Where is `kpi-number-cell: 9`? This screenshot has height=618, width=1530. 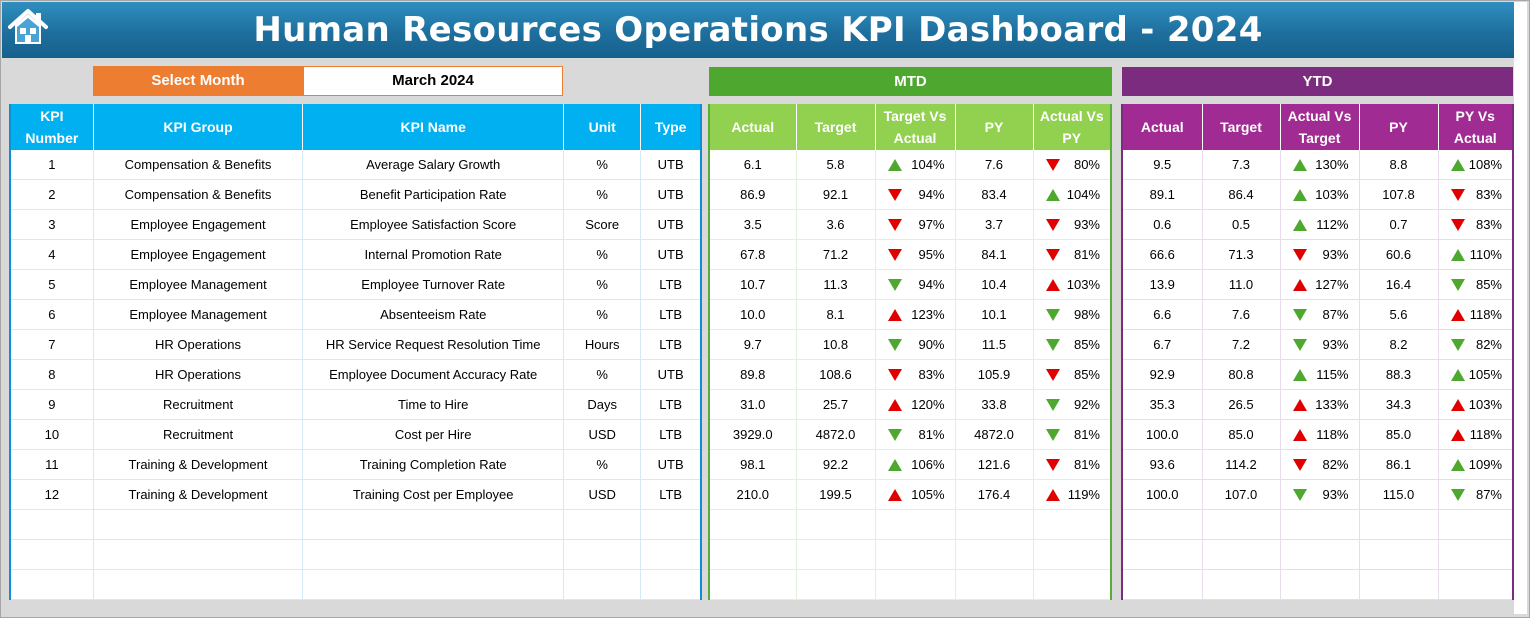
kpi-number-cell: 9 is located at coordinates (52, 404).